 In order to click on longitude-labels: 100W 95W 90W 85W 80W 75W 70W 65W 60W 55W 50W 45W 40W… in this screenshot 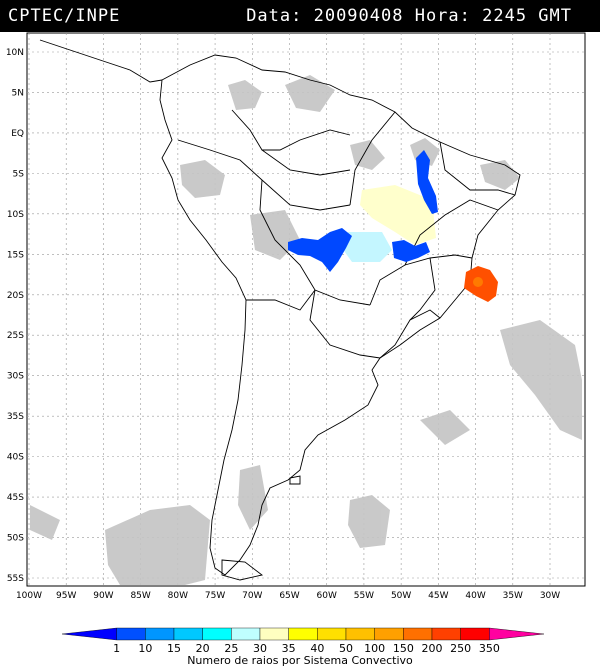, I will do `click(288, 596)`.